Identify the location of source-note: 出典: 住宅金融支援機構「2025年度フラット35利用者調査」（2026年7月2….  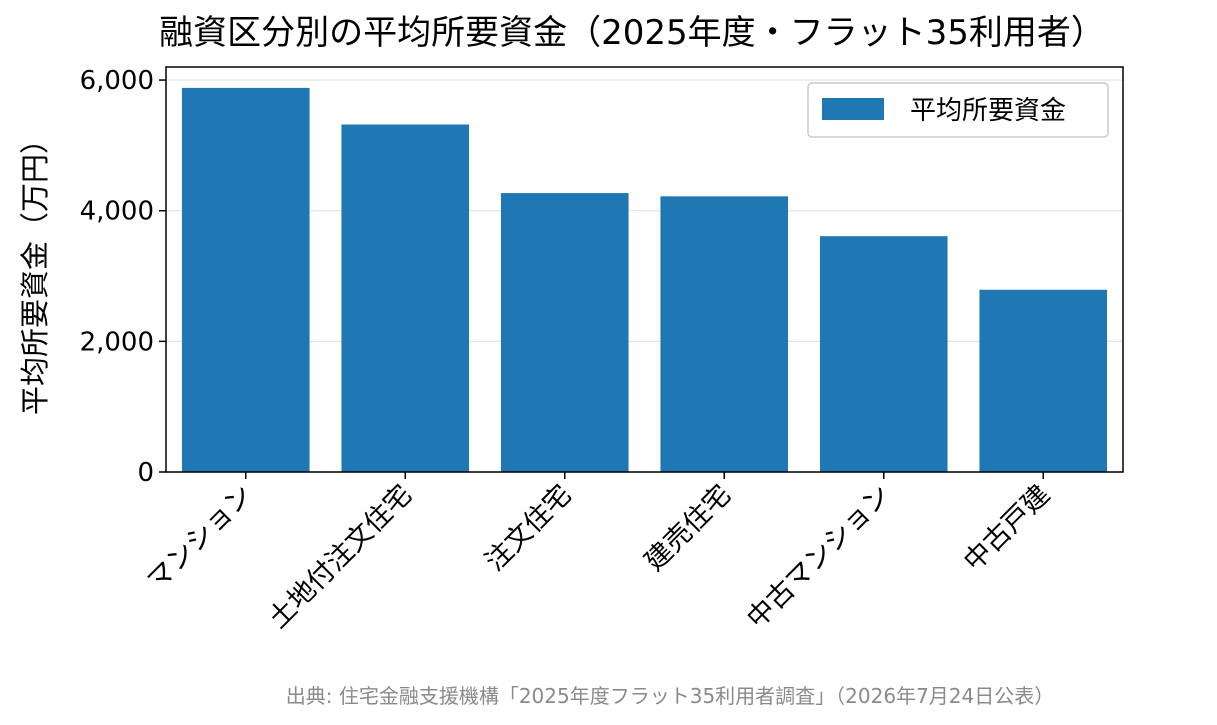
(670, 696).